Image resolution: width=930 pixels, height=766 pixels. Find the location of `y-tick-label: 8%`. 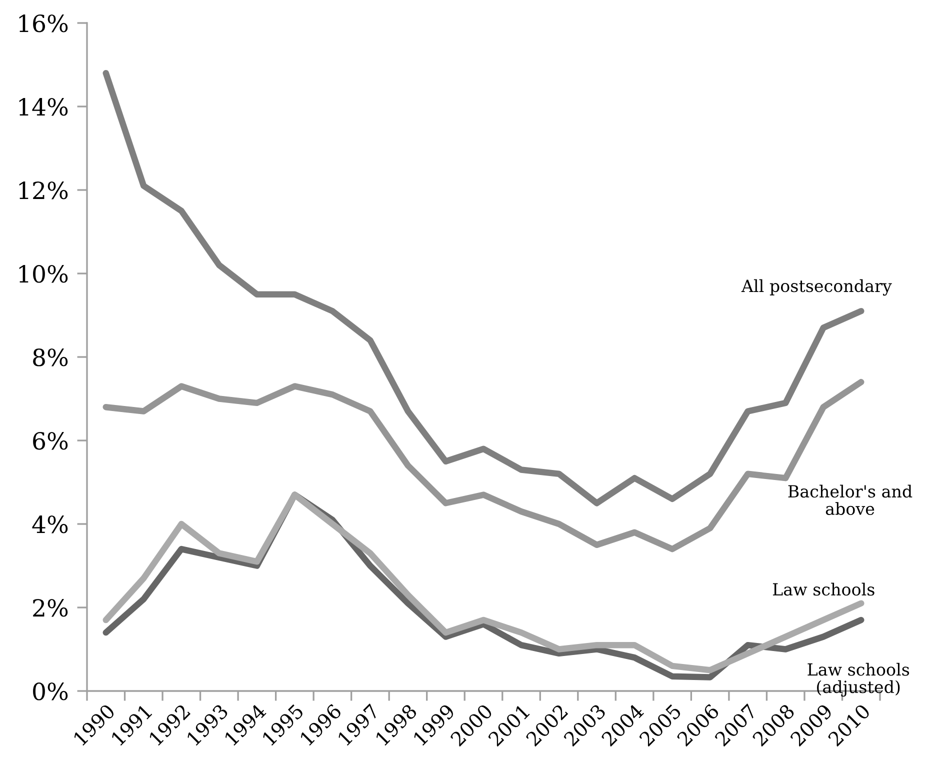

y-tick-label: 8% is located at coordinates (50, 357).